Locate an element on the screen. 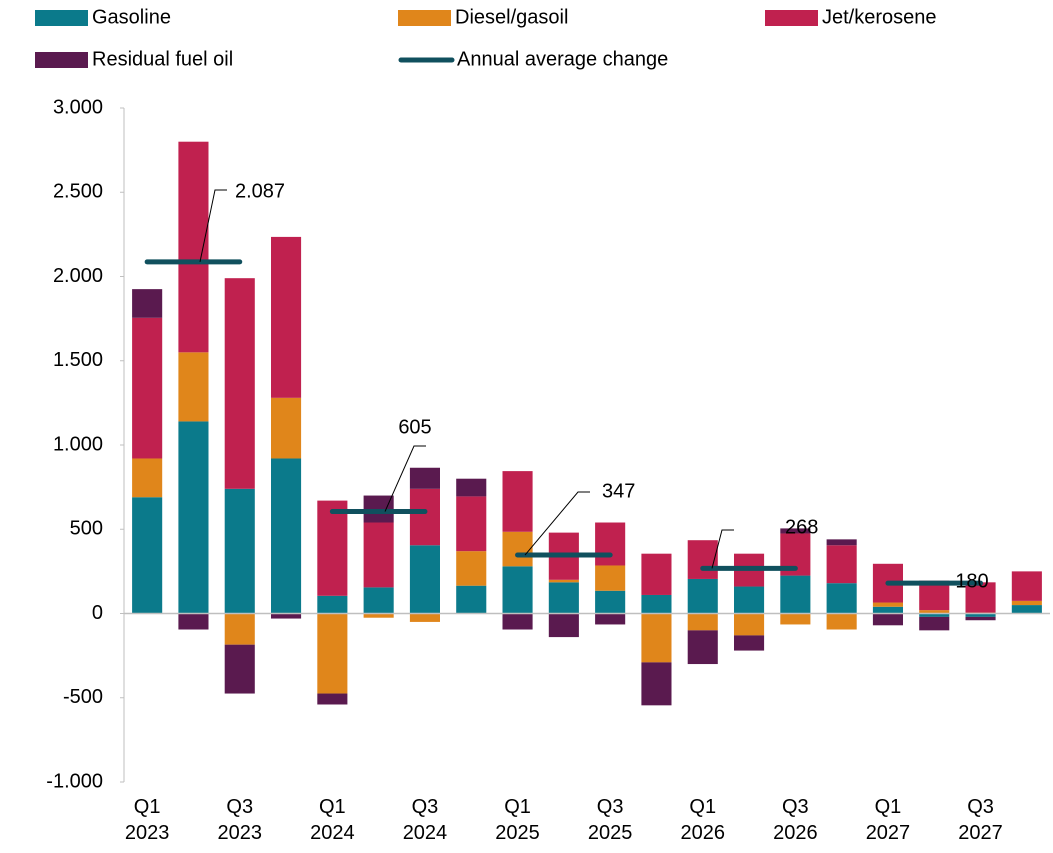 This screenshot has width=1053, height=853. y-tick-label: 3.000 is located at coordinates (78, 107).